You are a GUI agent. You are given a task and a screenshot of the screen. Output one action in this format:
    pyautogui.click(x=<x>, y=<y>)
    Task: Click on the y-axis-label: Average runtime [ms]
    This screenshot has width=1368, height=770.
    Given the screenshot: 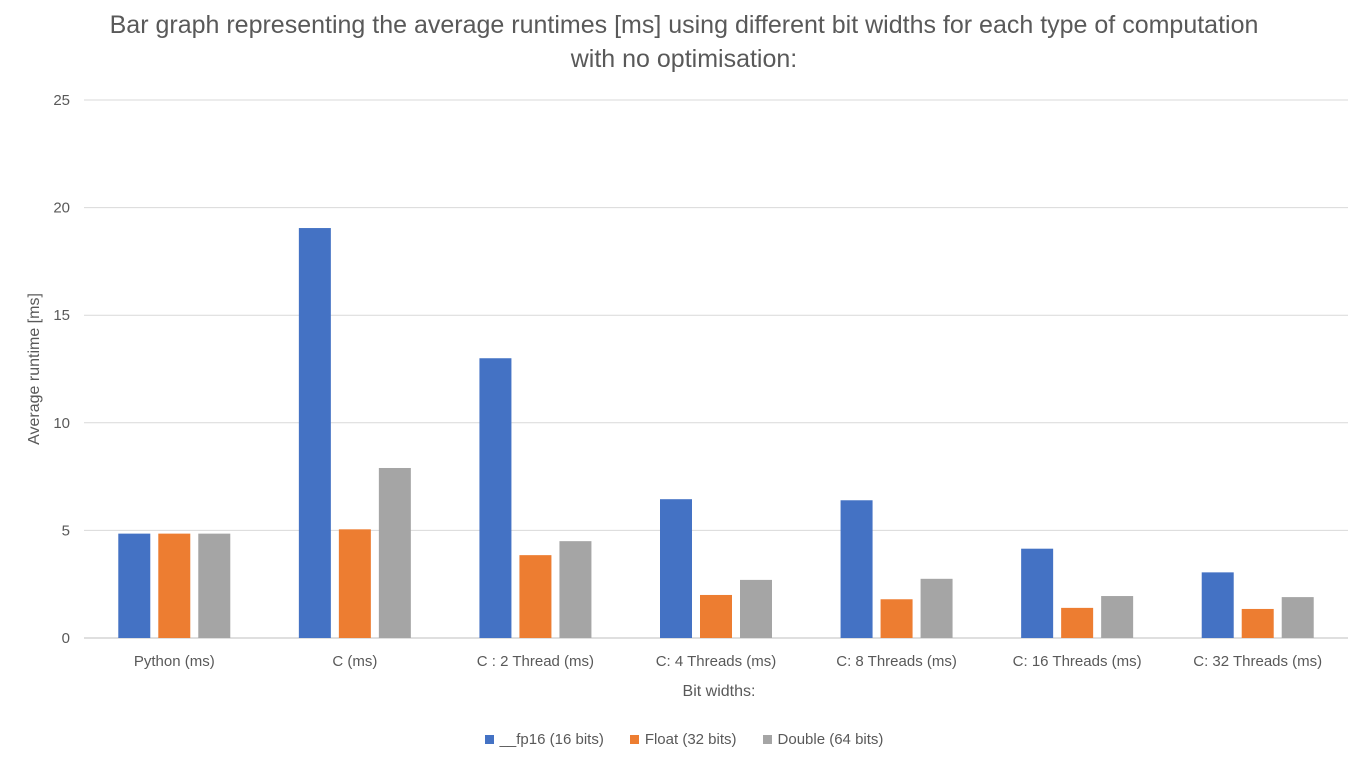 What is the action you would take?
    pyautogui.click(x=34, y=369)
    